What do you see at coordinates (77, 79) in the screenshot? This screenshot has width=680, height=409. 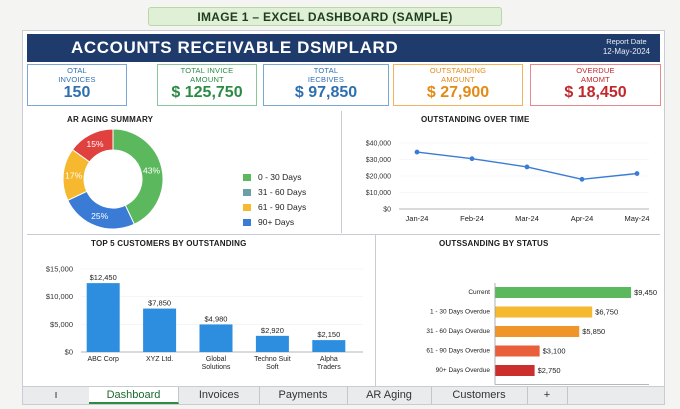 I see `kpi-label-line: INVOICES` at bounding box center [77, 79].